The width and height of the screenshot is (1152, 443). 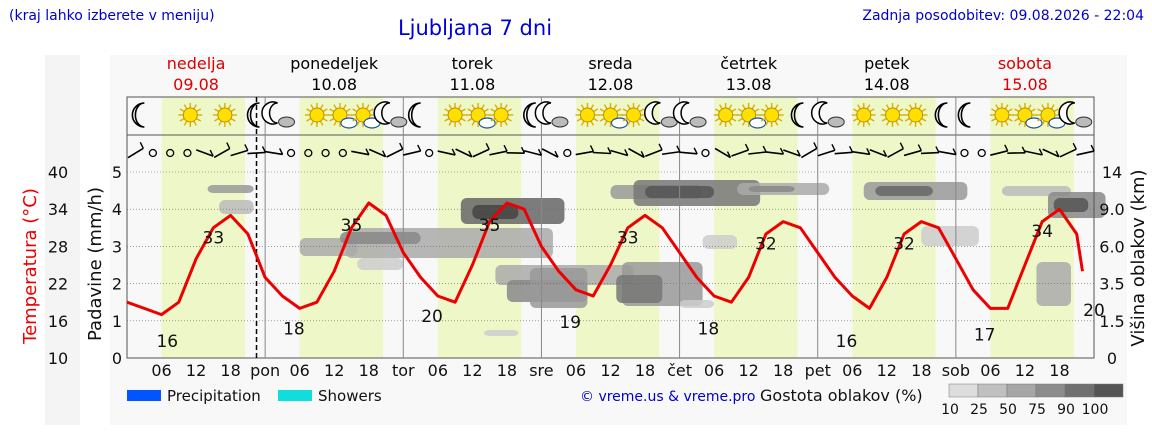 I want to click on daily-min-label: 20, so click(x=432, y=317).